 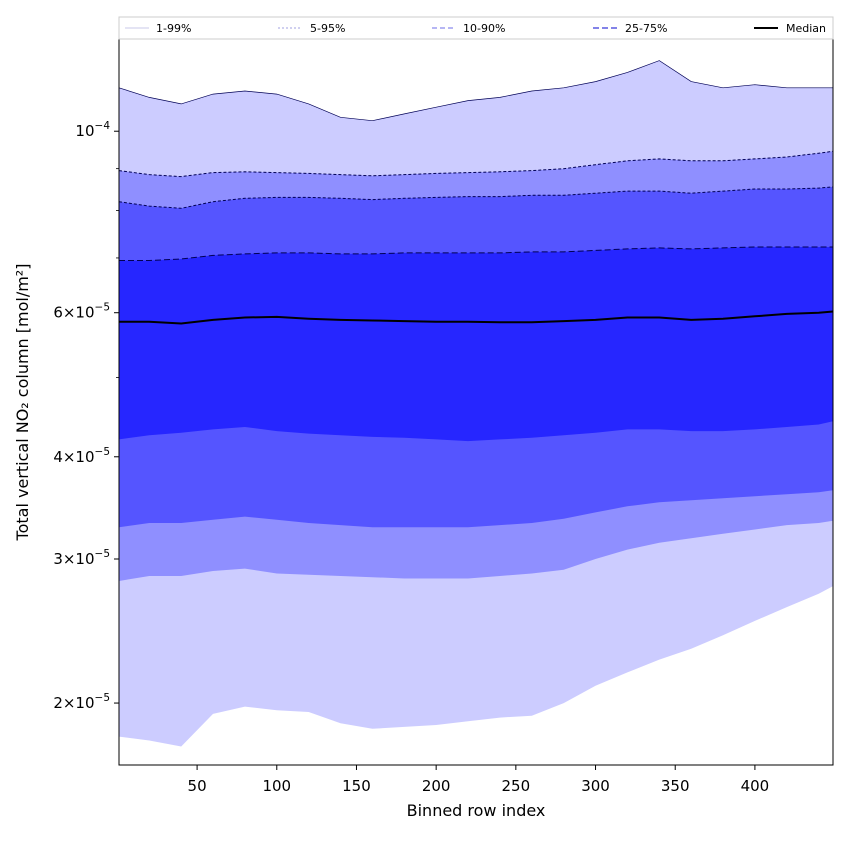 I want to click on y-tick-label: 10−4, so click(x=92, y=130).